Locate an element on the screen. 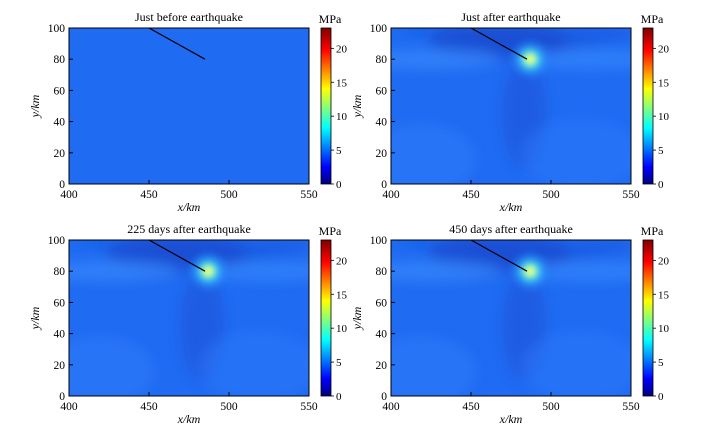  stress-field is located at coordinates (511, 318).